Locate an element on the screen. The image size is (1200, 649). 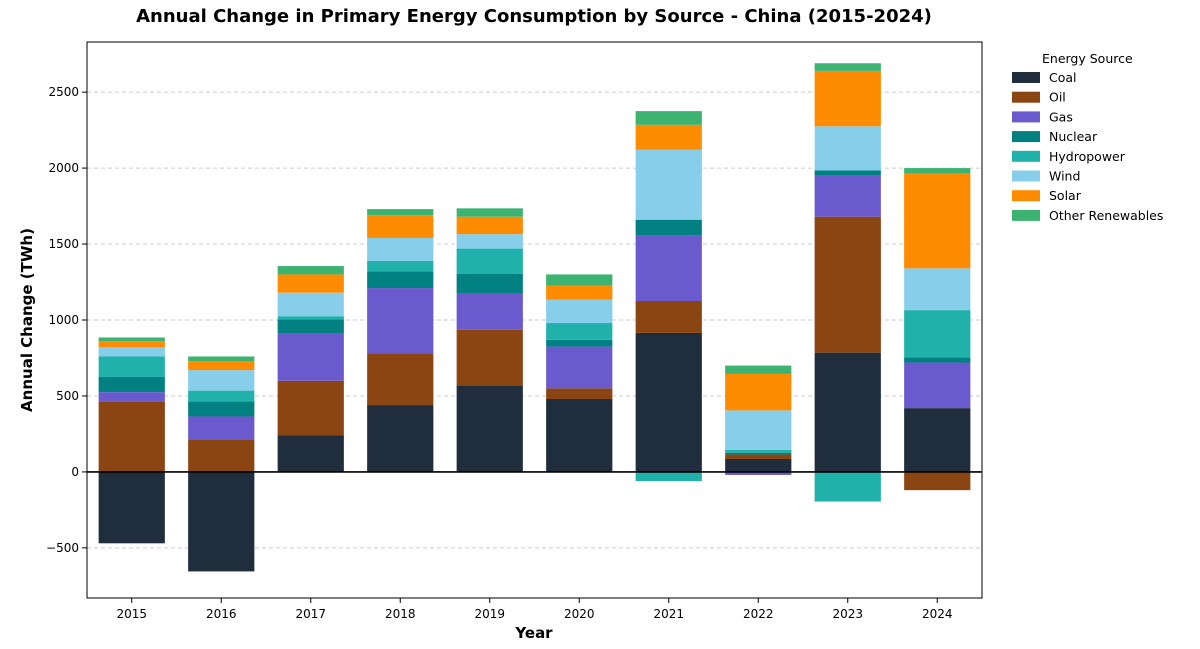
legend-swatch-wind is located at coordinates (1026, 176).